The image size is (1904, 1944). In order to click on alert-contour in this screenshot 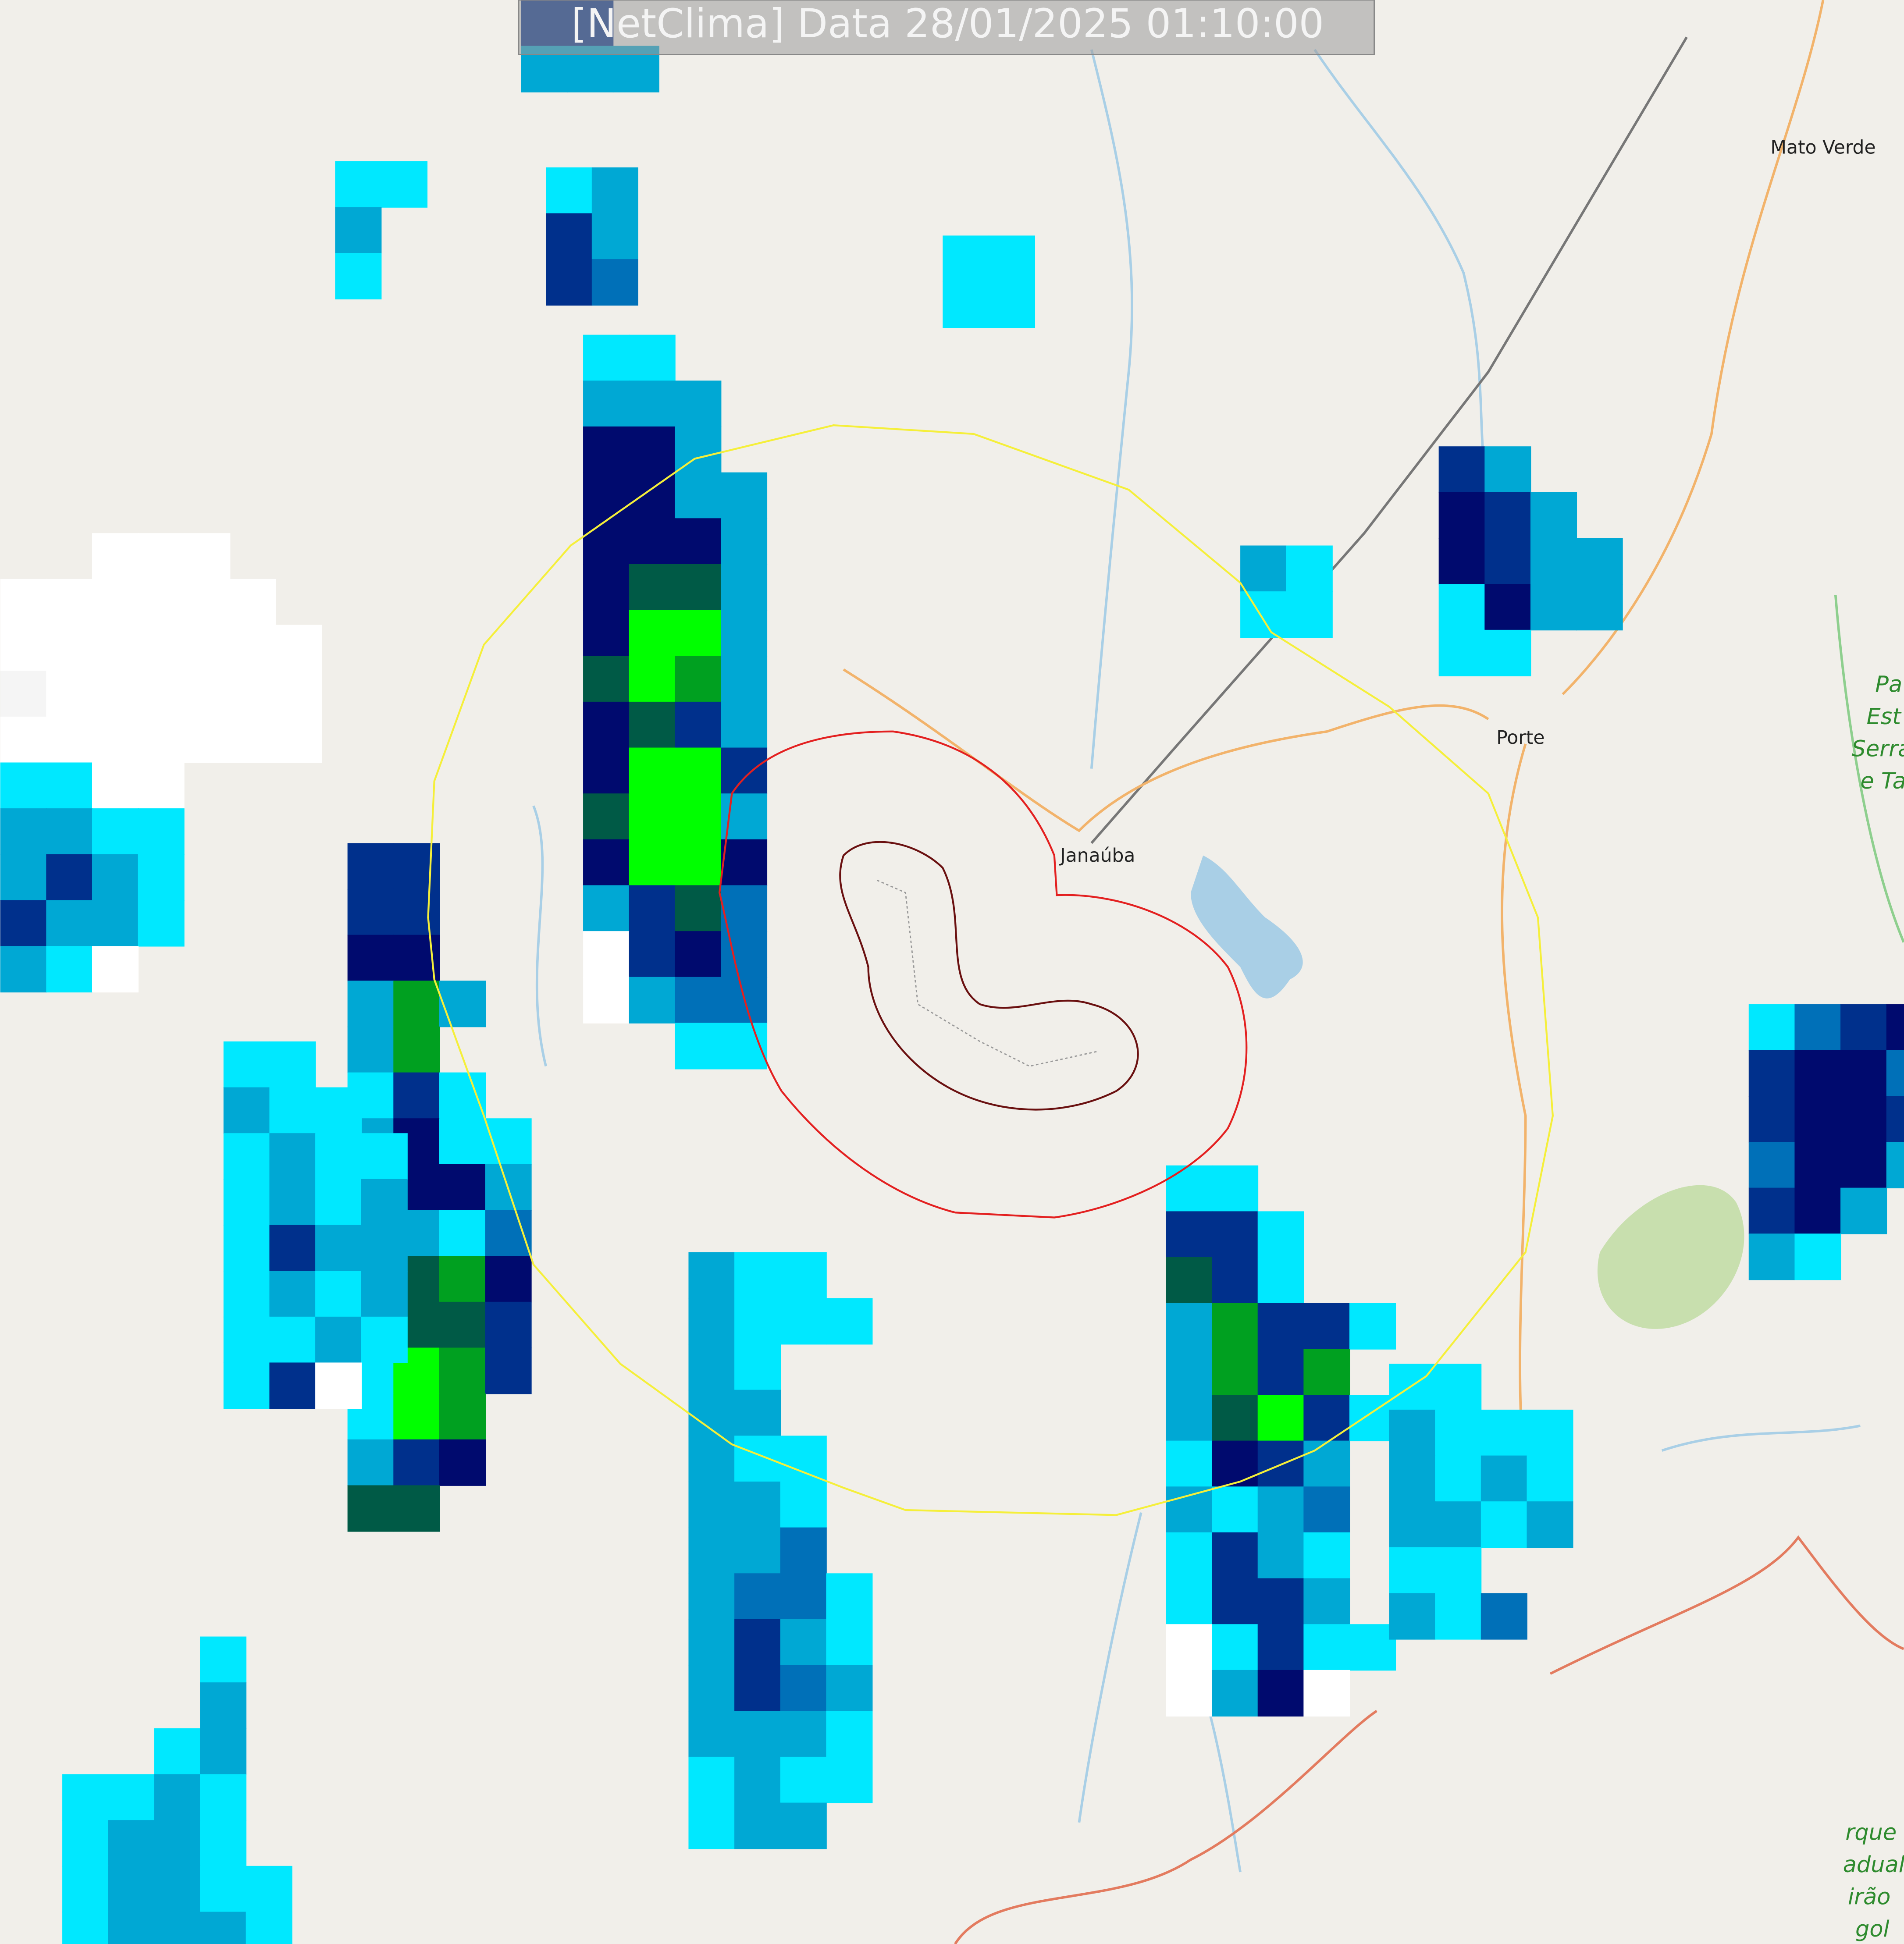, I will do `click(983, 974)`.